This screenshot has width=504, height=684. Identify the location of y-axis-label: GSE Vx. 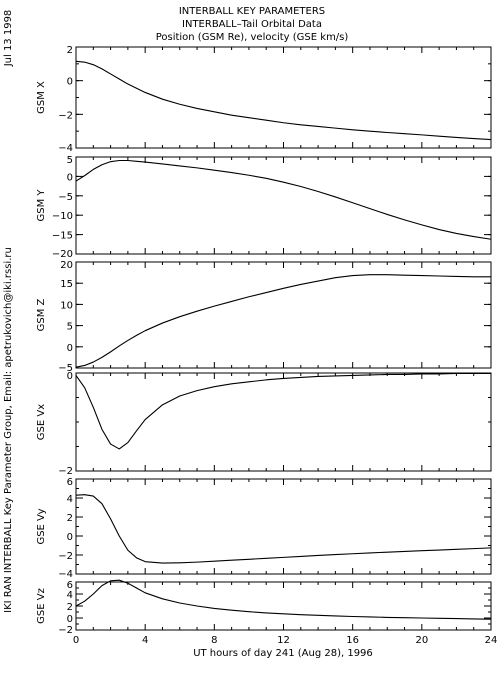
(41, 422).